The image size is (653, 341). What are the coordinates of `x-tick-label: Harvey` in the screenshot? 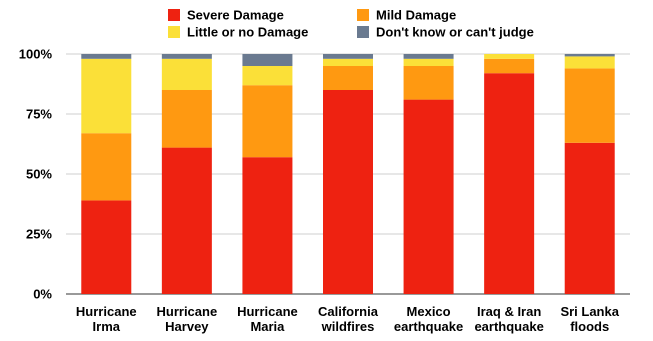 It's located at (187, 326).